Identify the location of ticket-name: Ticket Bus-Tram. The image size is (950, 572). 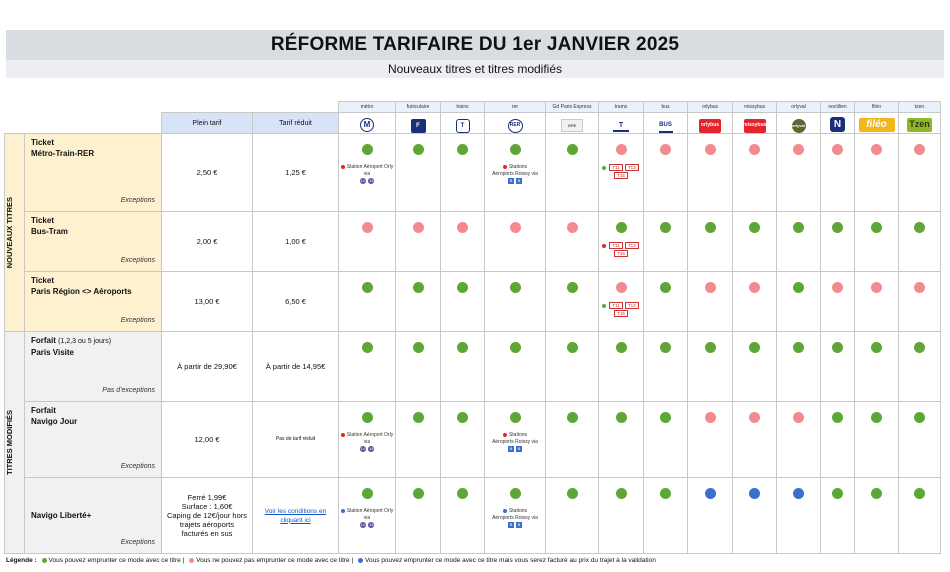
(49, 226).